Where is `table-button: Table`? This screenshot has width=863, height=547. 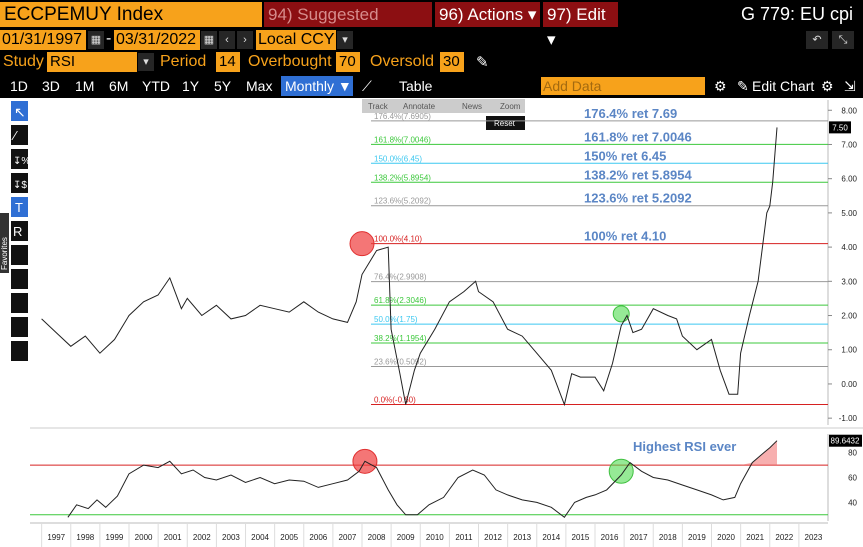
table-button: Table is located at coordinates (416, 86).